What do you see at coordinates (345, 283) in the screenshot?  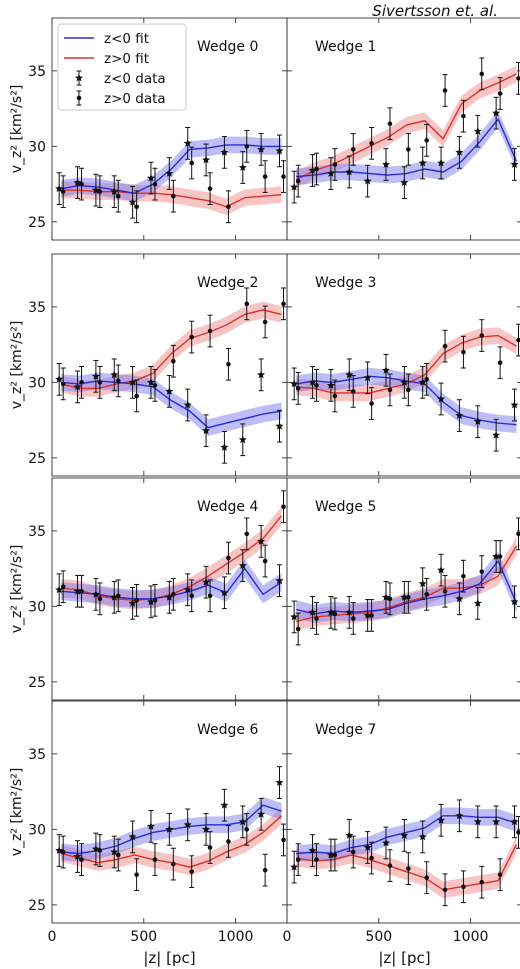 I see `panel-title: Wedge 3` at bounding box center [345, 283].